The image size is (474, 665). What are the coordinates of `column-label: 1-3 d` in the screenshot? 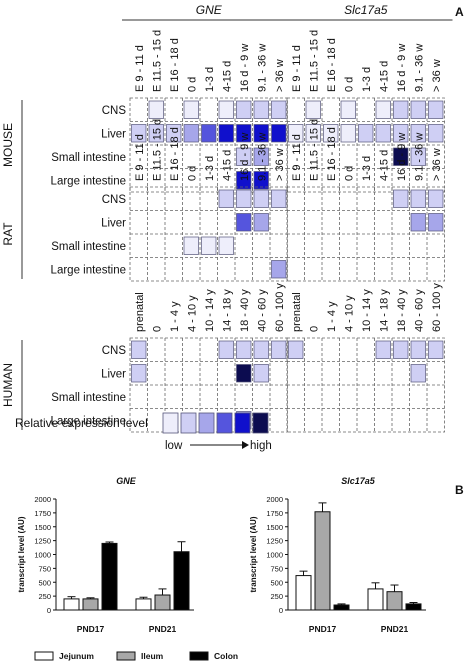 It's located at (367, 168).